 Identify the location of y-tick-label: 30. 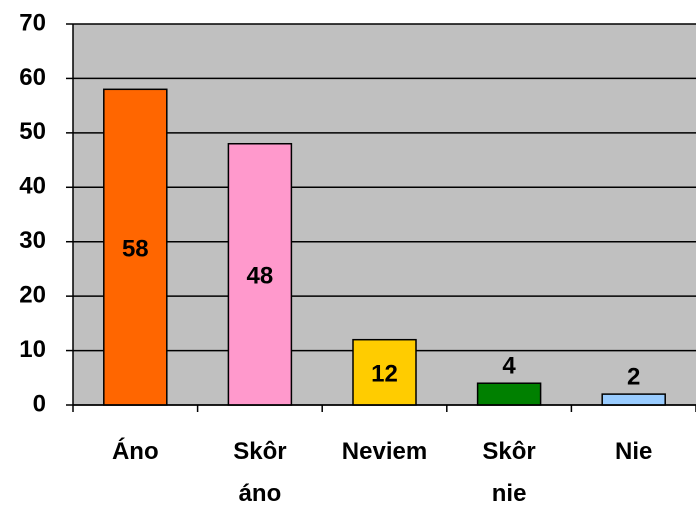
(32, 240).